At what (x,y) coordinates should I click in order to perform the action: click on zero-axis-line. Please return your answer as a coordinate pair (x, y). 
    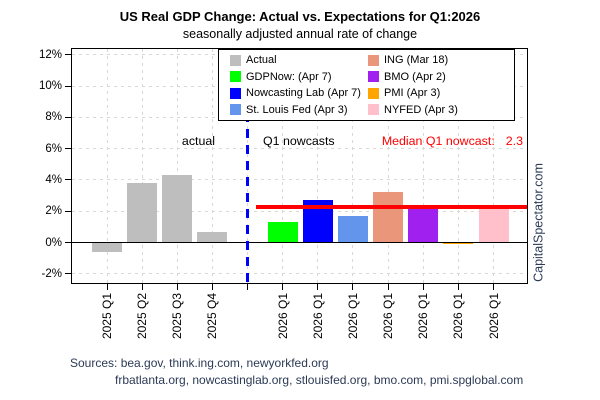
    Looking at the image, I should click on (299, 242).